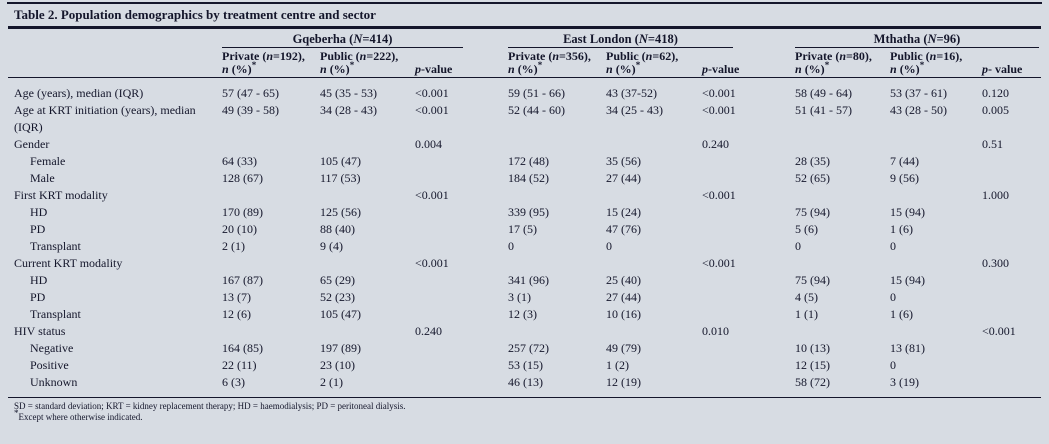 The width and height of the screenshot is (1049, 444). I want to click on data-cell: 34 (25 - 43), so click(634, 110).